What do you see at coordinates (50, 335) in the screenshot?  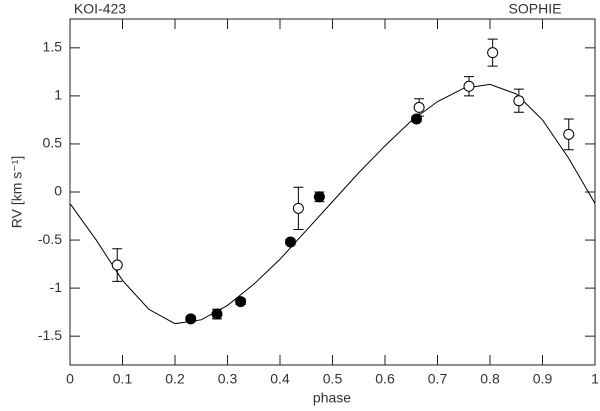 I see `y-tick-label: -1.5` at bounding box center [50, 335].